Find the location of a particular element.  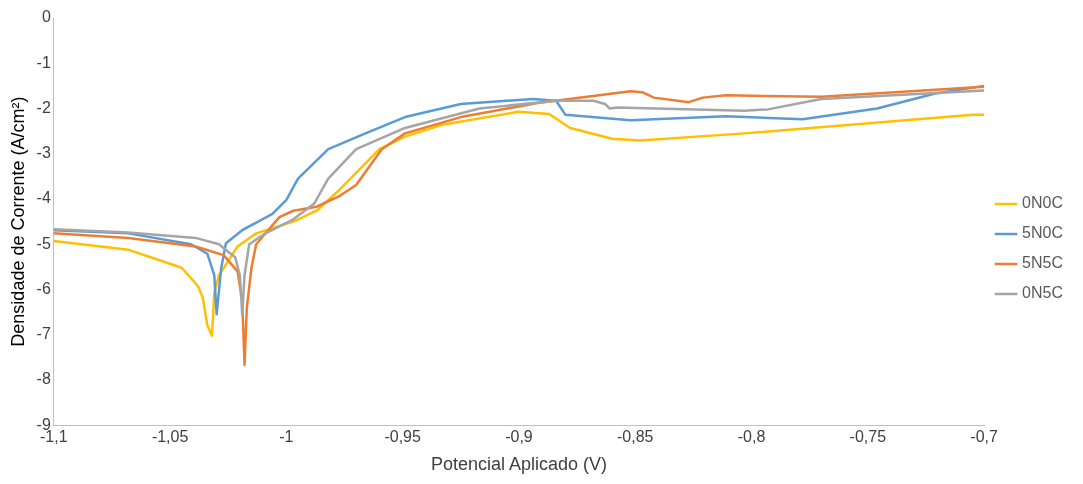

x-tick-label: -0,75 is located at coordinates (868, 437).